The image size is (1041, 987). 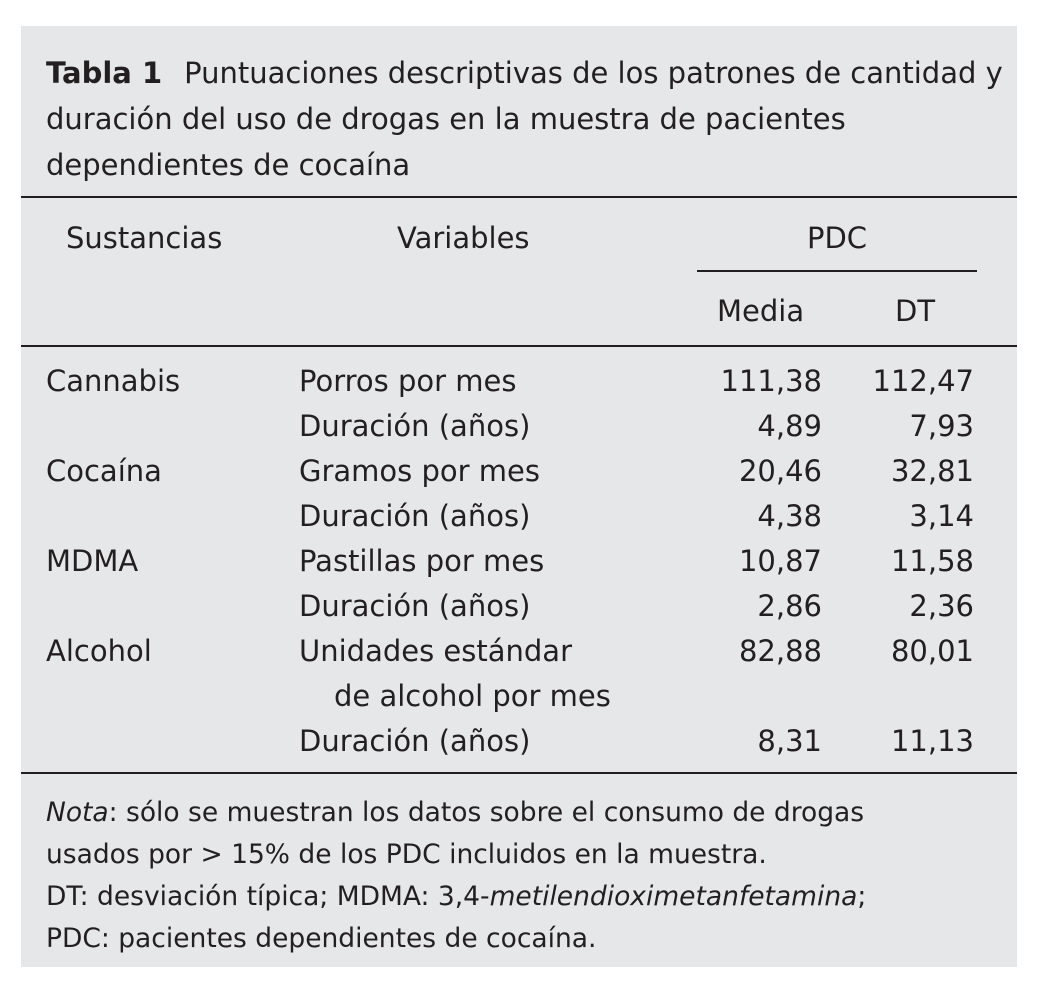 What do you see at coordinates (837, 271) in the screenshot?
I see `rule-pdc` at bounding box center [837, 271].